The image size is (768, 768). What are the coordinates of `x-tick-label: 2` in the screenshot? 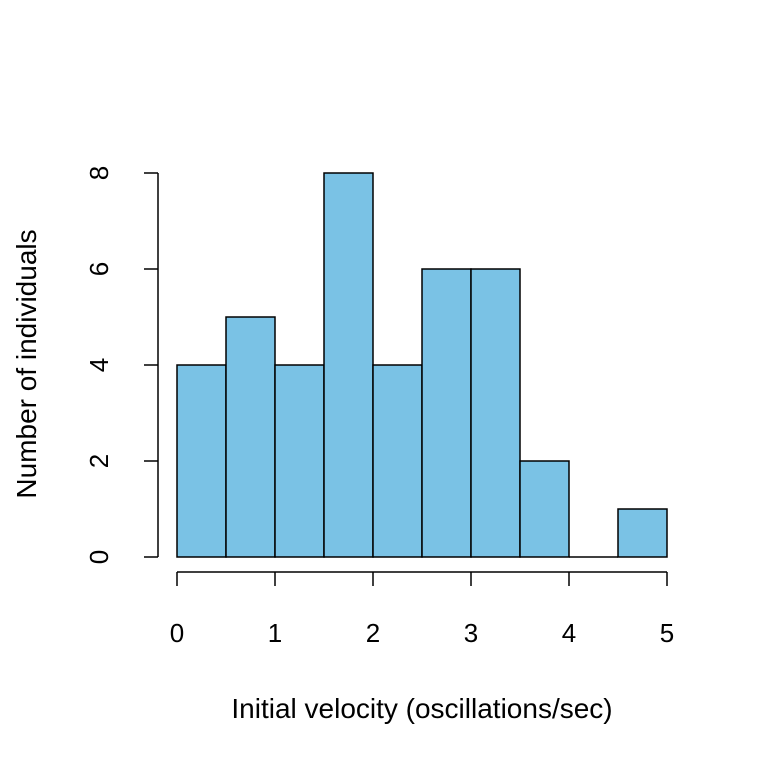 It's located at (373, 633).